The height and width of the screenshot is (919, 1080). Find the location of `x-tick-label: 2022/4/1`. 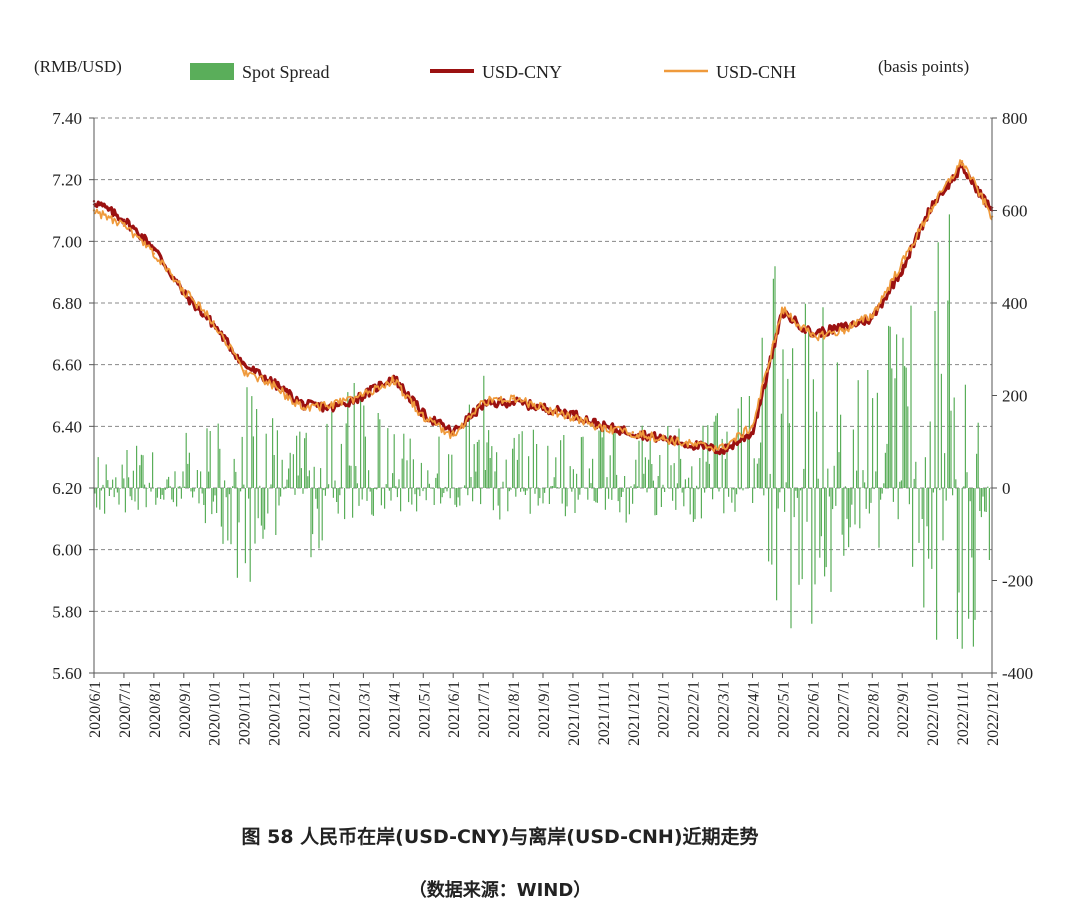

x-tick-label: 2022/4/1 is located at coordinates (754, 709).